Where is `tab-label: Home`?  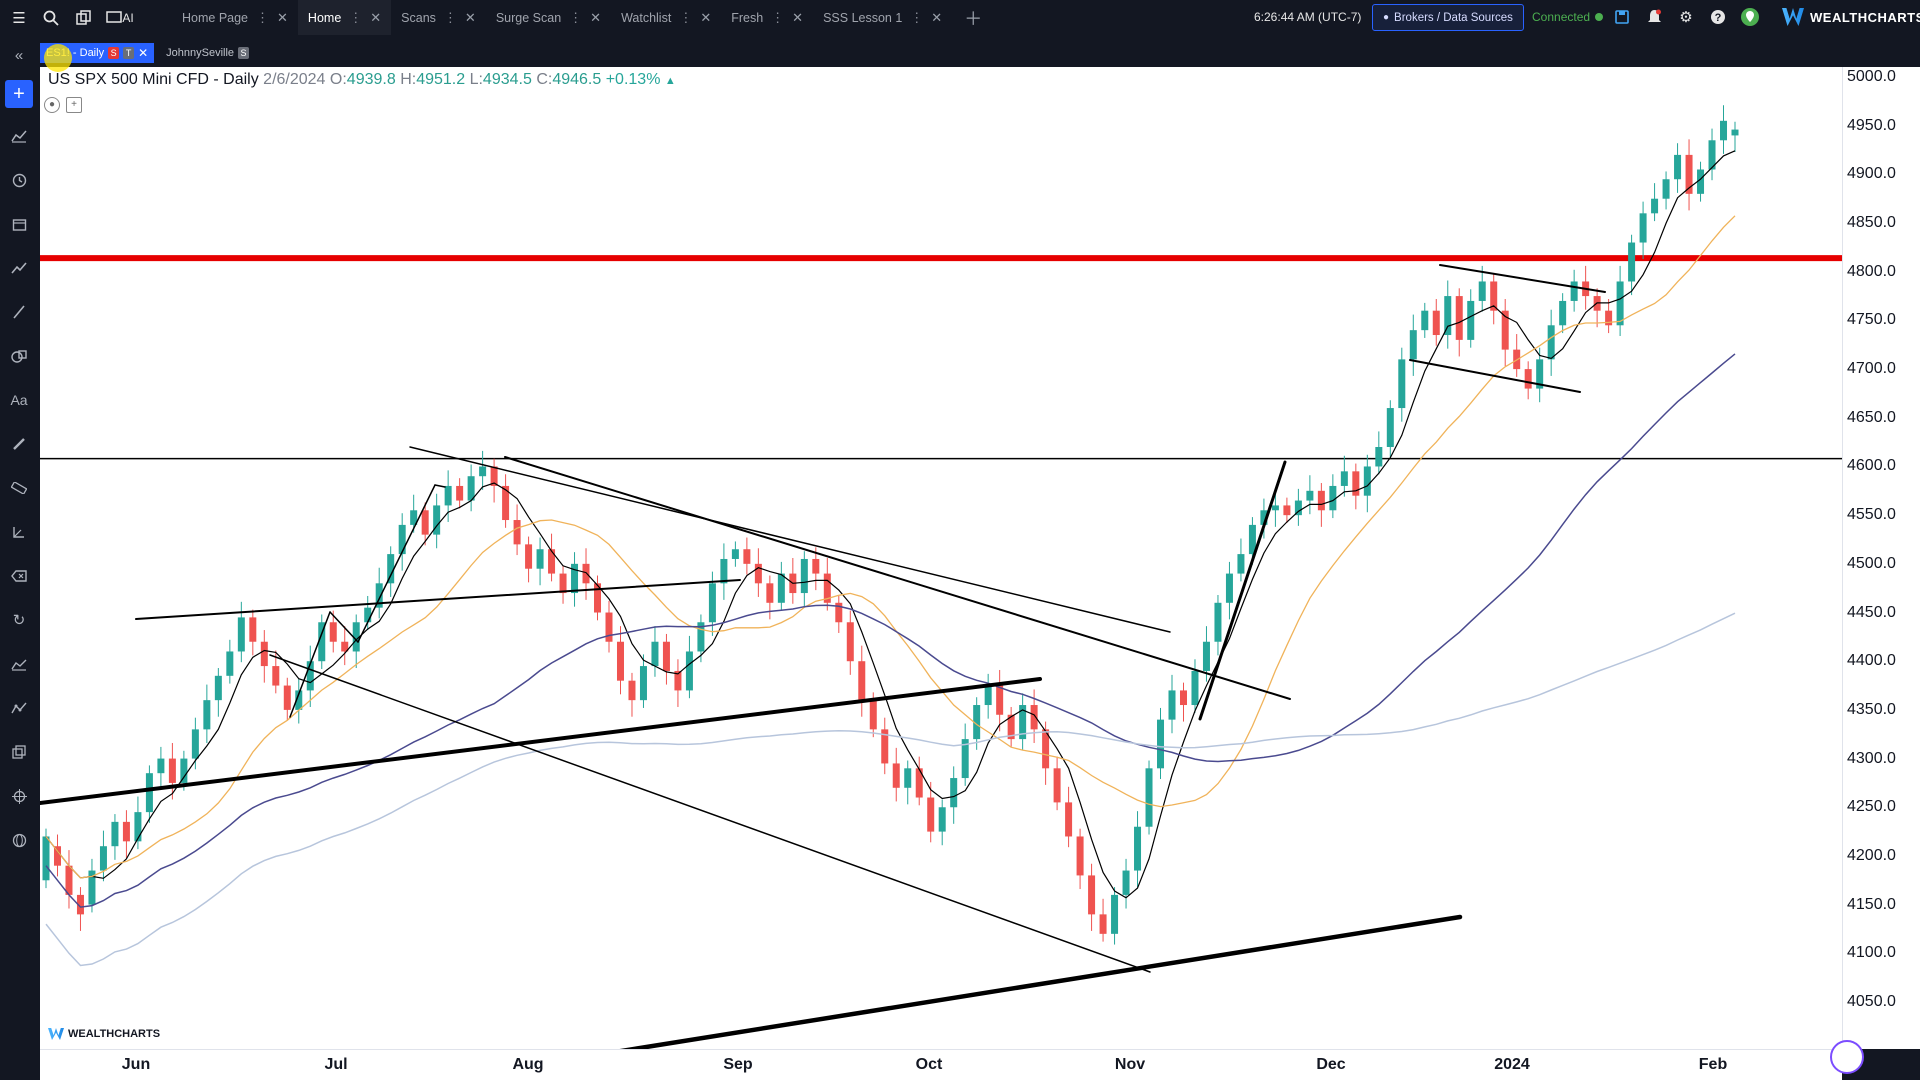 tab-label: Home is located at coordinates (324, 17).